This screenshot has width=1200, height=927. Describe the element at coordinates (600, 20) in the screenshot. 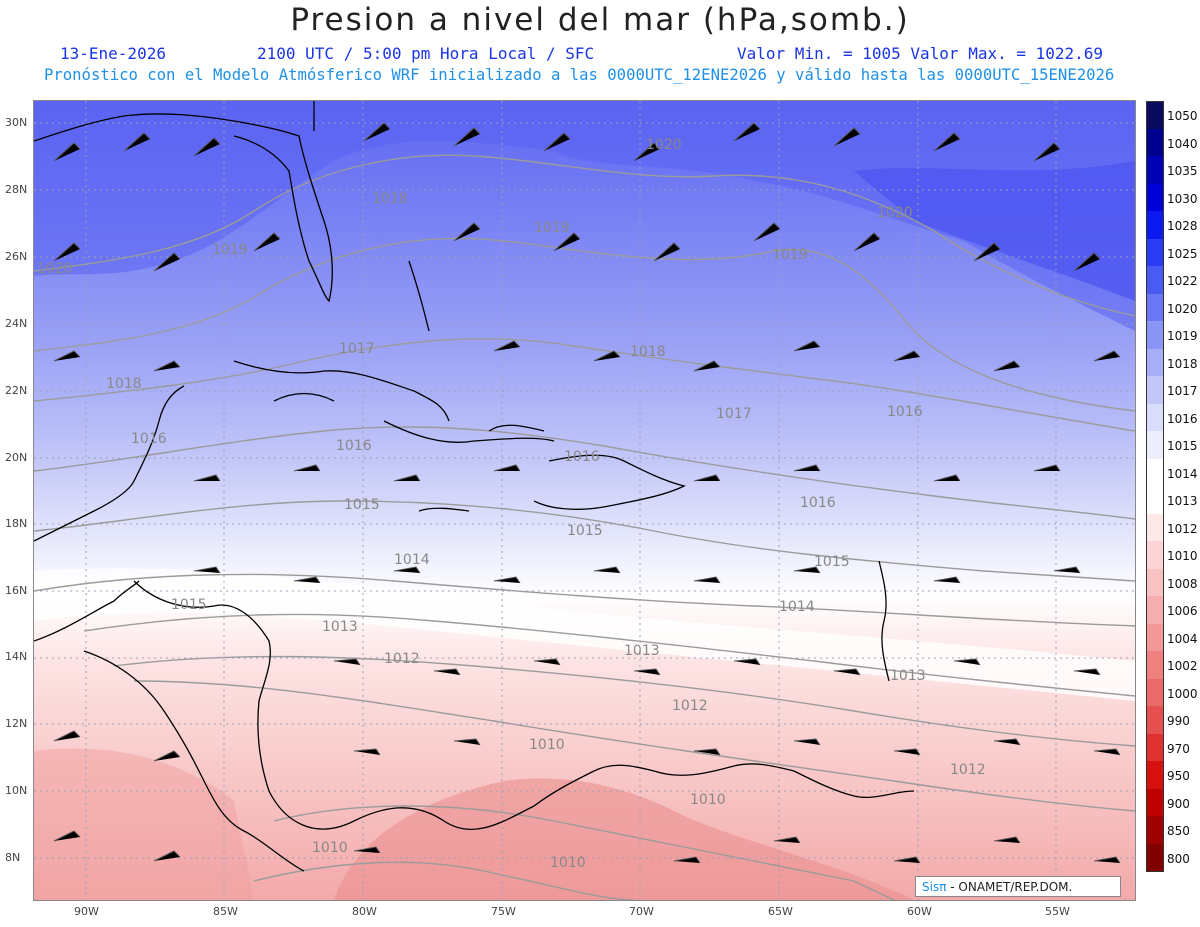

I see `chart-title: Presion a nivel del mar (hPa,somb.)` at that location.